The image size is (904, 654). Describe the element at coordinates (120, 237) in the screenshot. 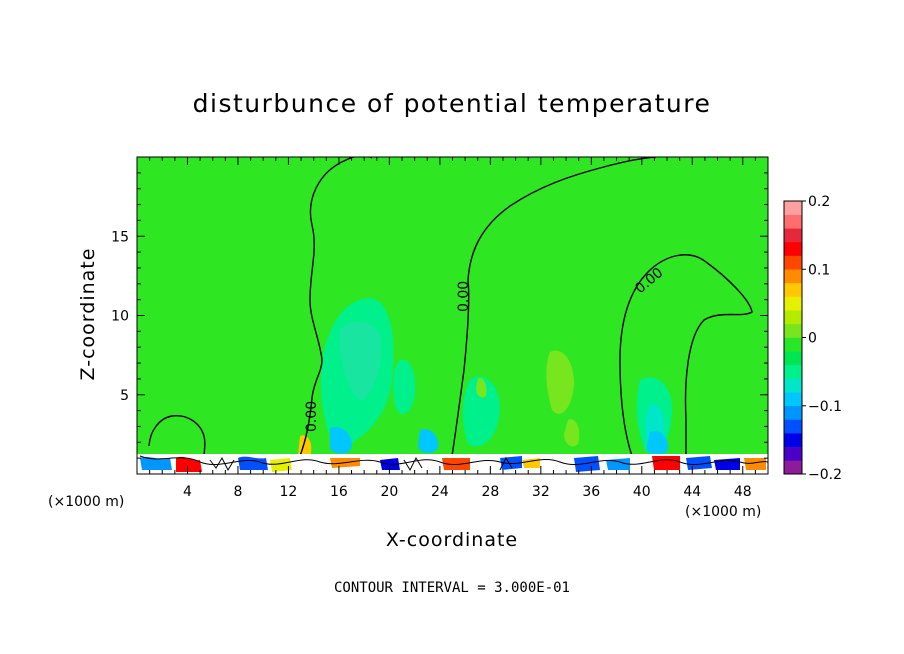

I see `y-tick-label: 15` at that location.